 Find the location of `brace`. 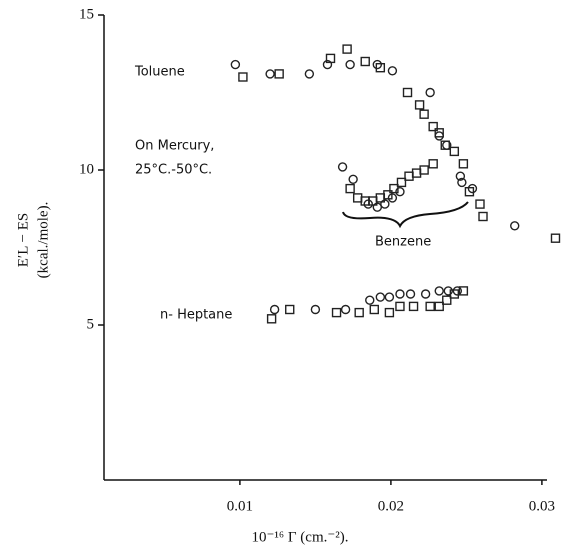

brace is located at coordinates (405, 215).